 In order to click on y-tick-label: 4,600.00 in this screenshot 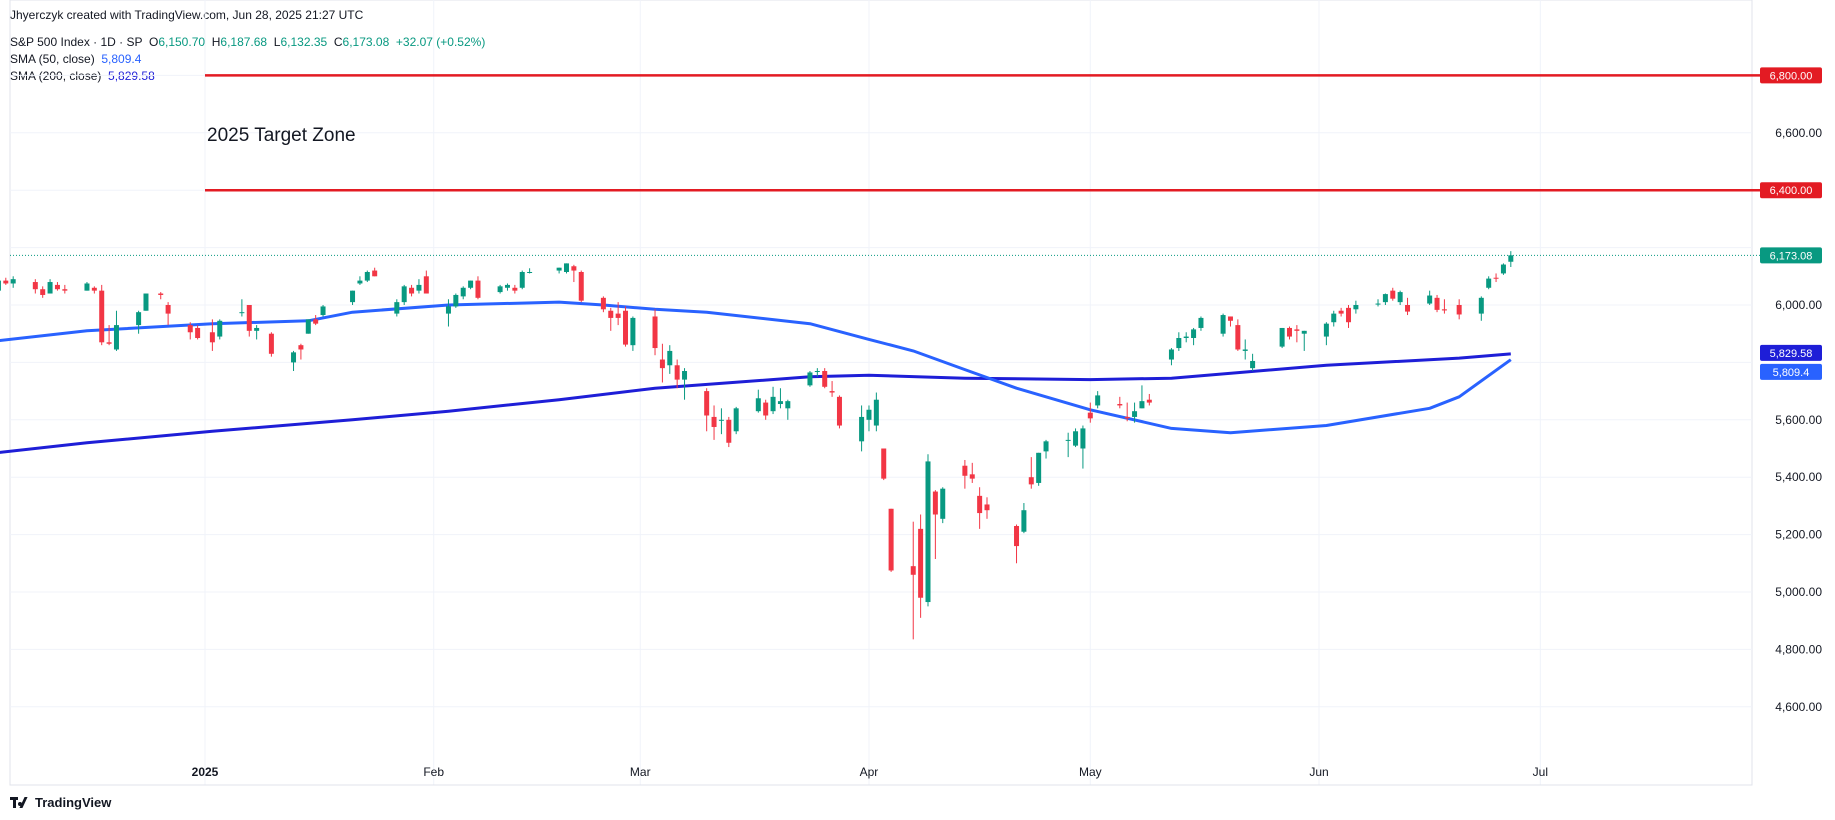, I will do `click(1798, 707)`.